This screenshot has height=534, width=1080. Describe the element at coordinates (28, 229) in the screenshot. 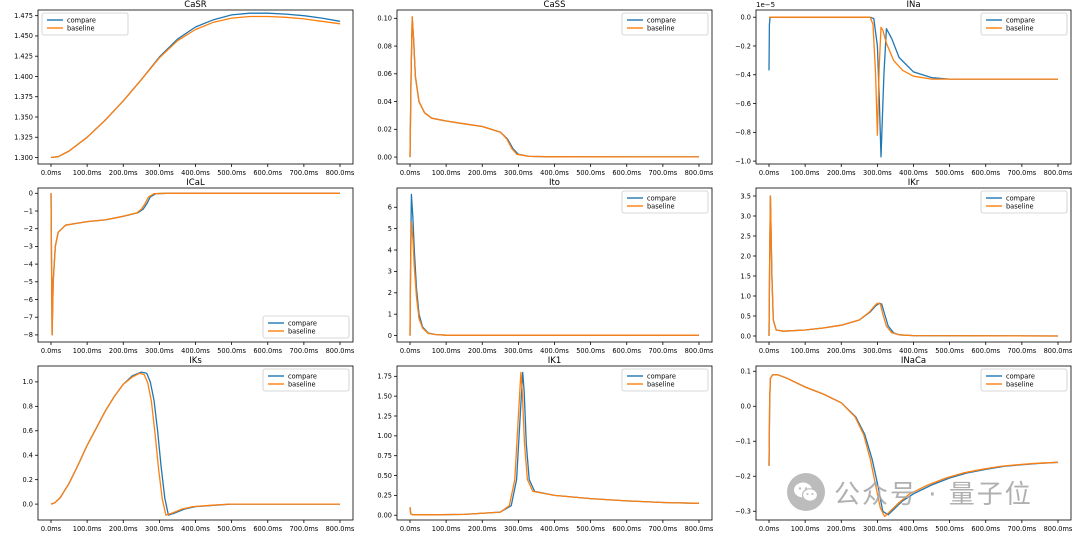

I see `y-tick-label: −2` at that location.